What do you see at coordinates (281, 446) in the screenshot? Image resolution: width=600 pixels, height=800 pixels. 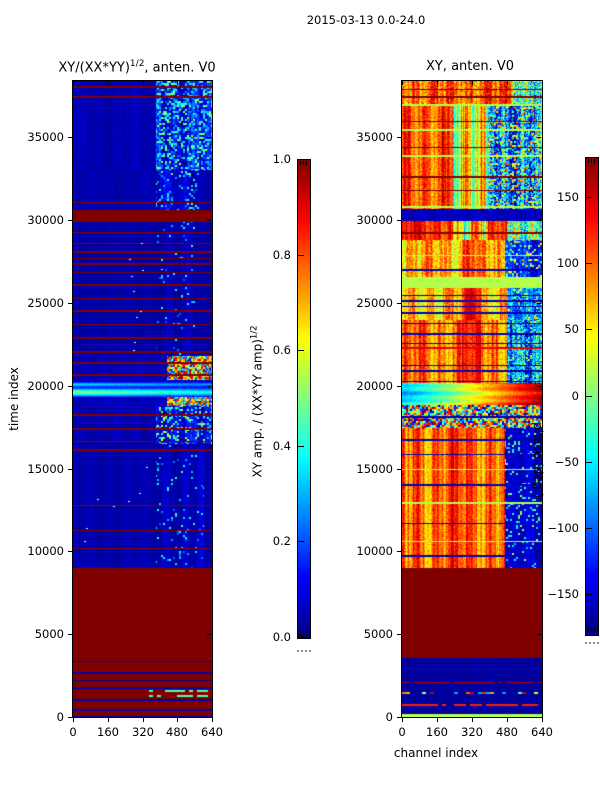 I see `colorbar-tick-label: 0.4` at bounding box center [281, 446].